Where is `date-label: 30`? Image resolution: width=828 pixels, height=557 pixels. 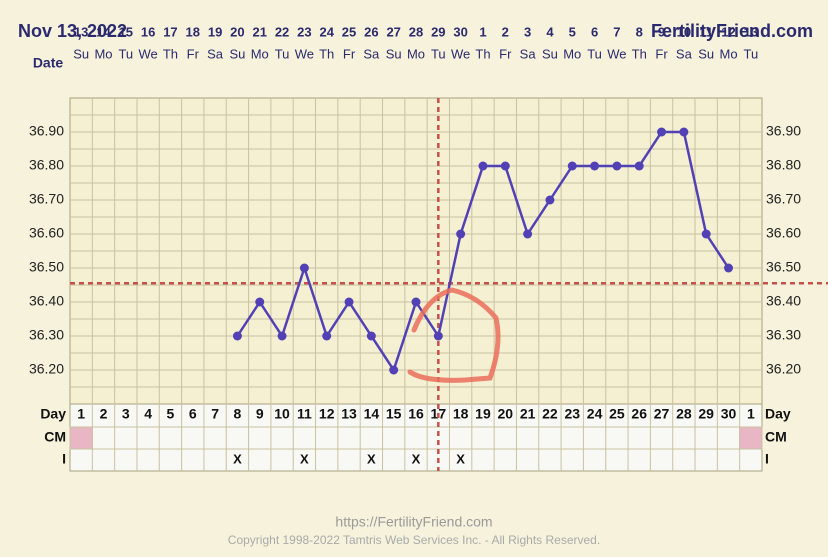
date-label: 30 is located at coordinates (460, 31).